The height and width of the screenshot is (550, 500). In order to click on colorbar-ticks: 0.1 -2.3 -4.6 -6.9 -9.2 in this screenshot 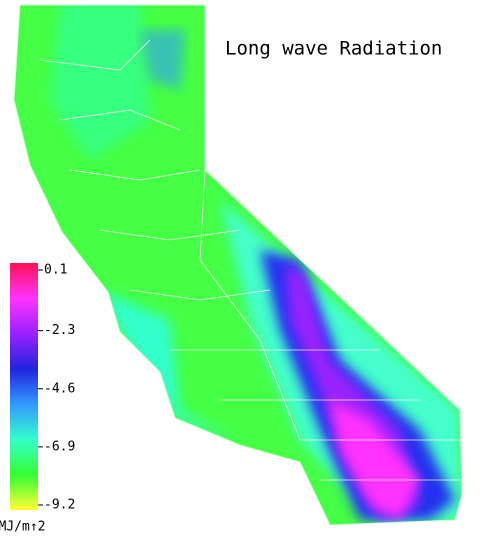, I will do `click(56, 388)`.